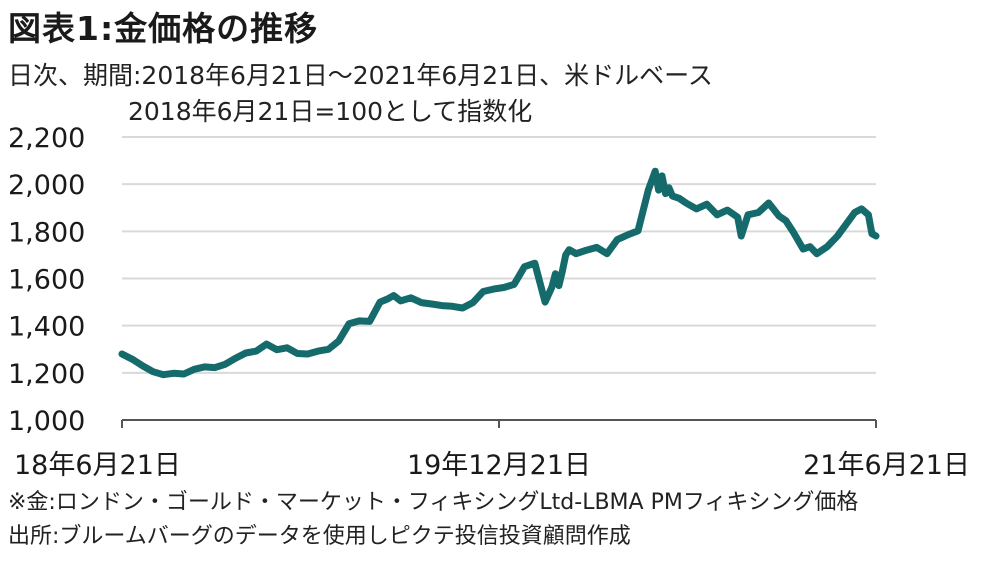 Image resolution: width=993 pixels, height=561 pixels. I want to click on x-tick-label: 18年6月21日, so click(97, 465).